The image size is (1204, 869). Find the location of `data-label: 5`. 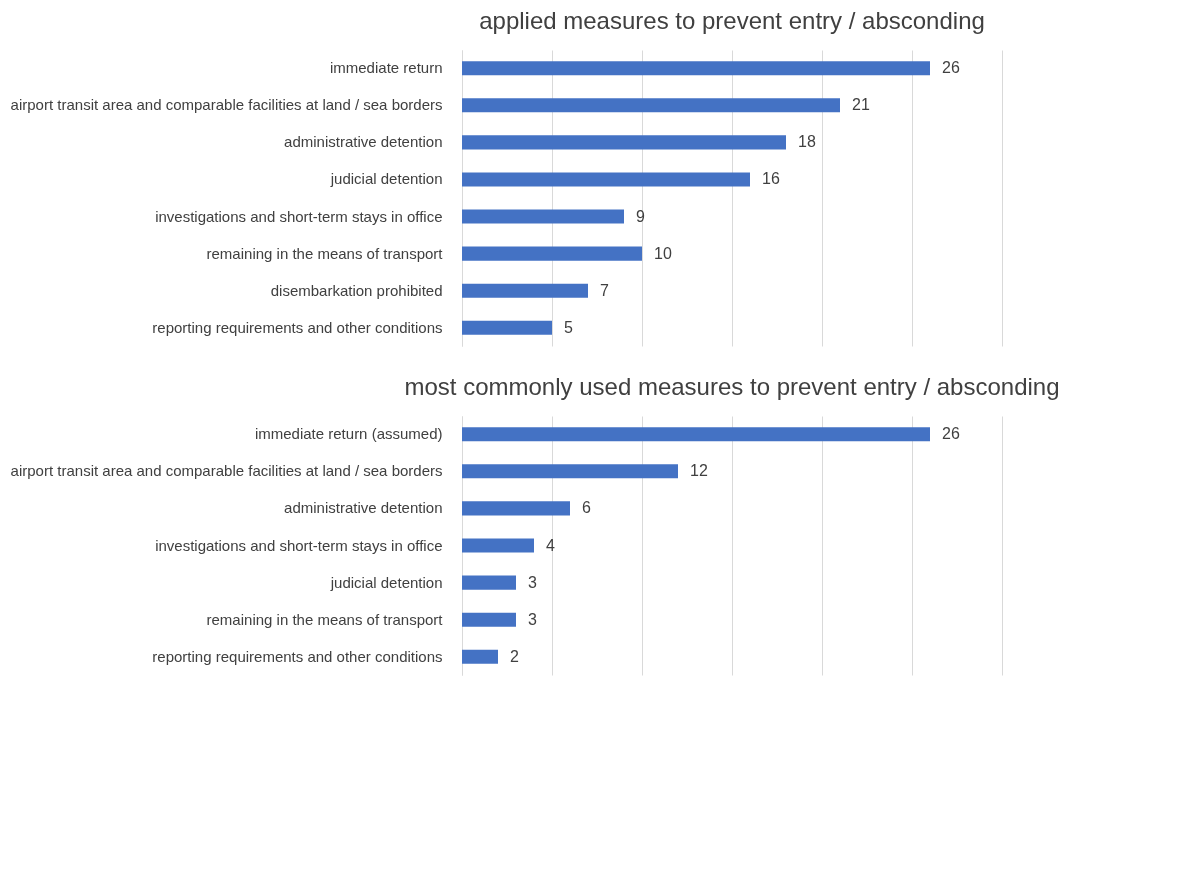

data-label: 5 is located at coordinates (568, 327).